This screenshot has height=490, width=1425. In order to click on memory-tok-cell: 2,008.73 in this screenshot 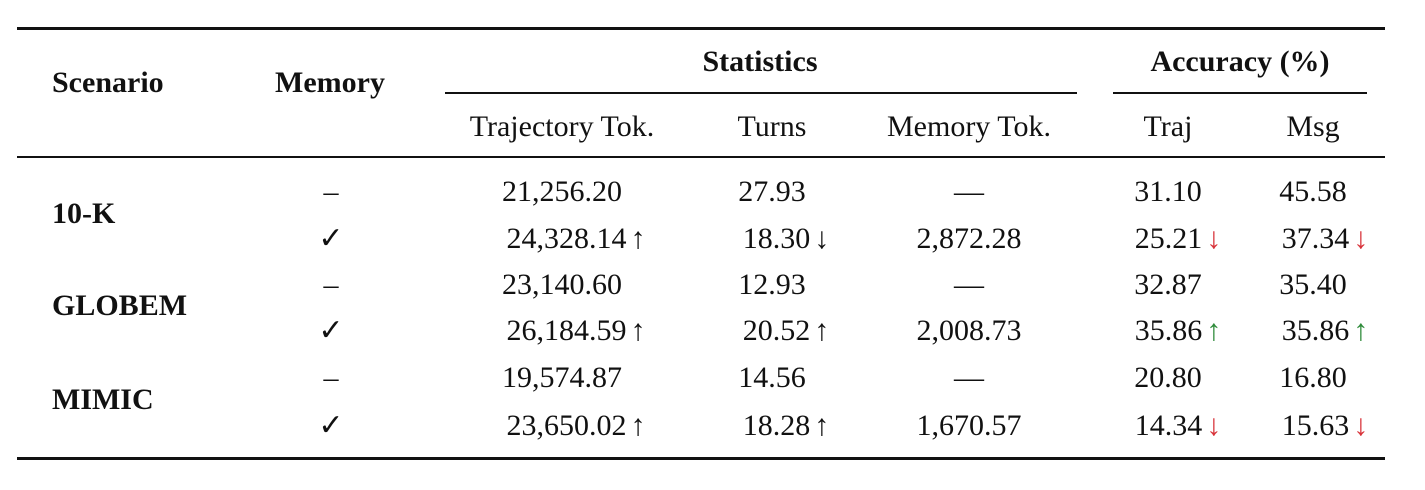, I will do `click(969, 330)`.